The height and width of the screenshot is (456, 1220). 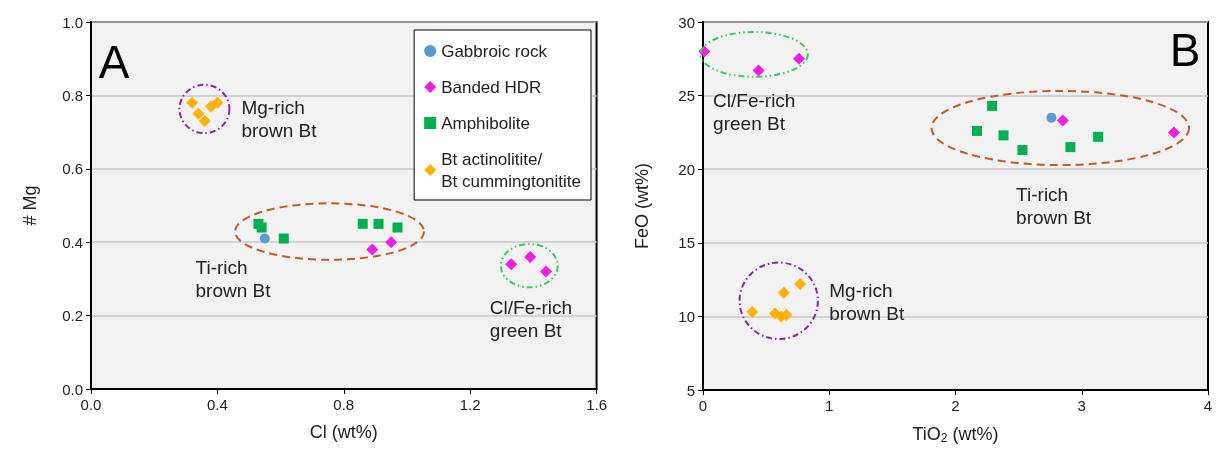 I want to click on y-tick-label: 0.2, so click(x=72, y=316).